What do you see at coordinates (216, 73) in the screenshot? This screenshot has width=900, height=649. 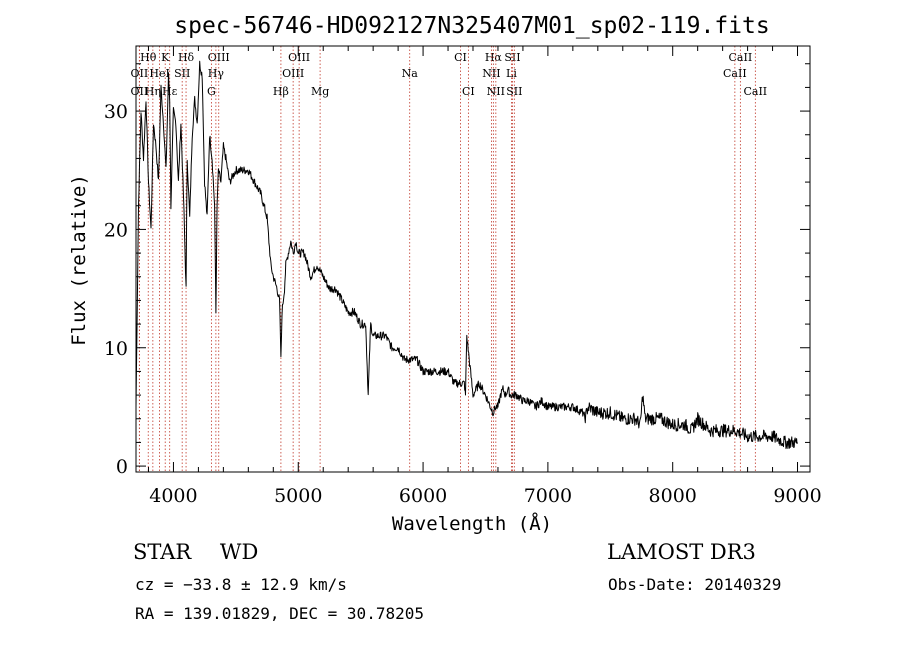 I see `line-label-10: Hγ` at bounding box center [216, 73].